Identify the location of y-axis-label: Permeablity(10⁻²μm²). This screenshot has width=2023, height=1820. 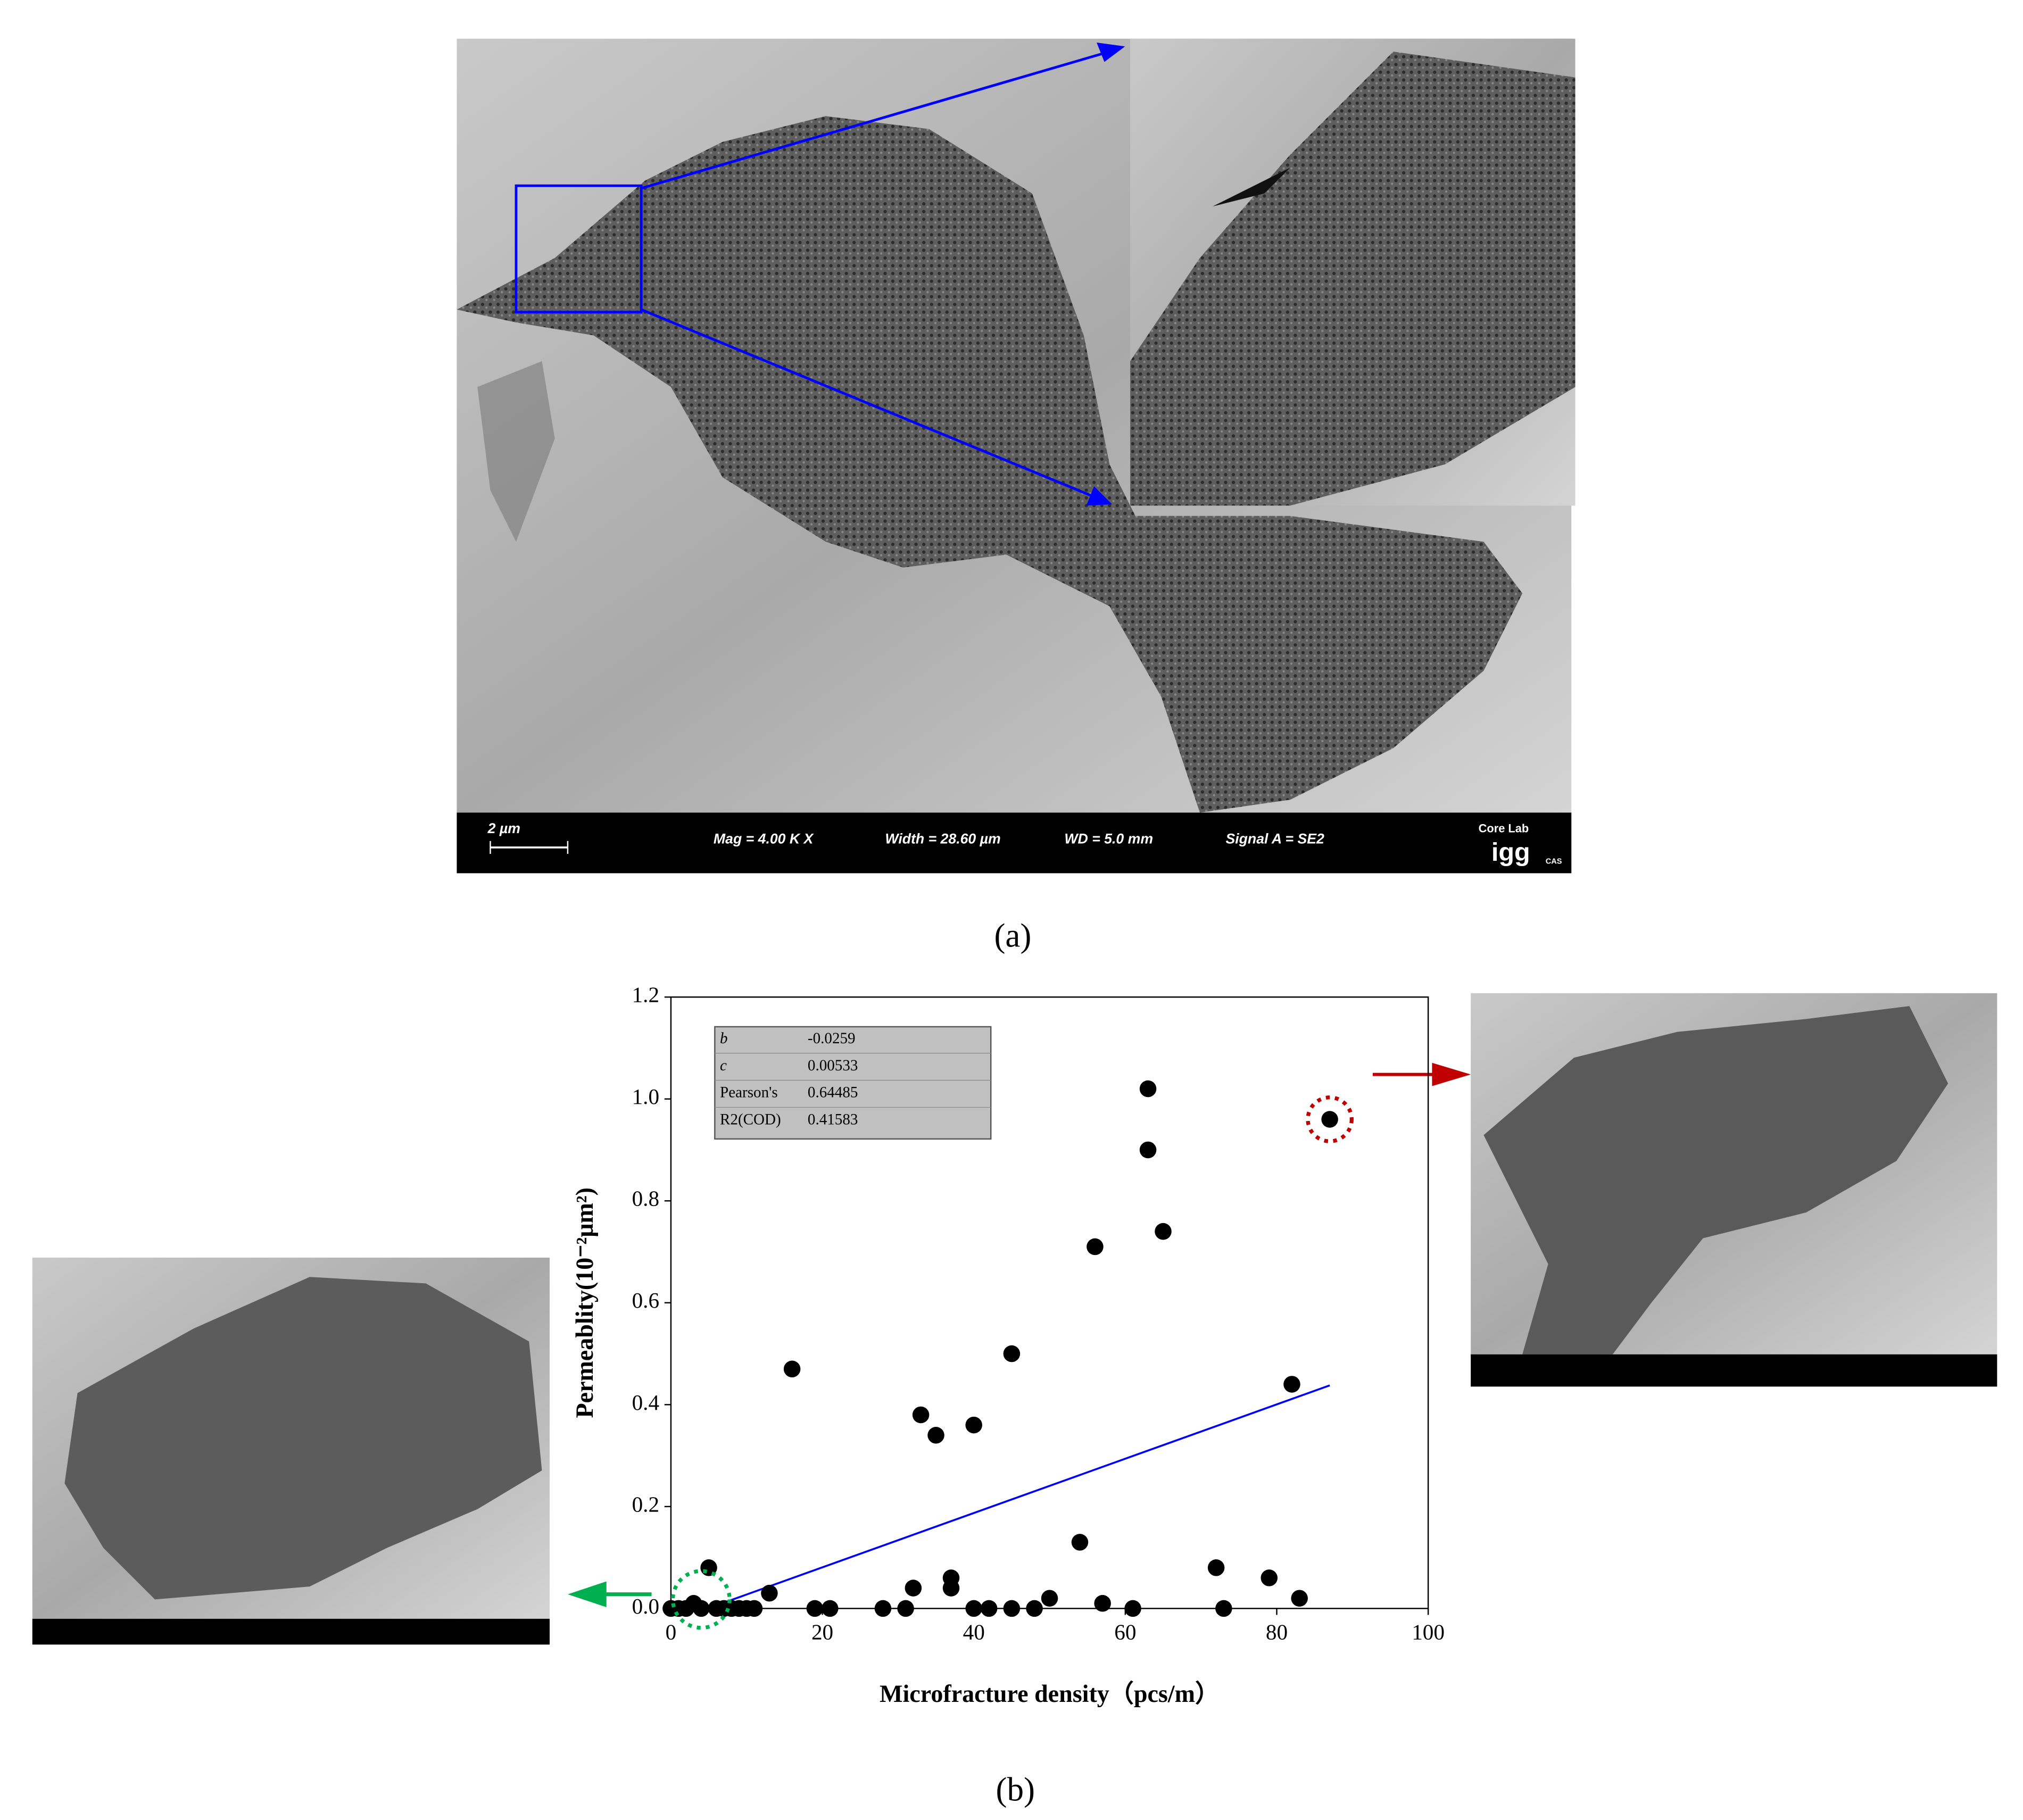
(584, 1303).